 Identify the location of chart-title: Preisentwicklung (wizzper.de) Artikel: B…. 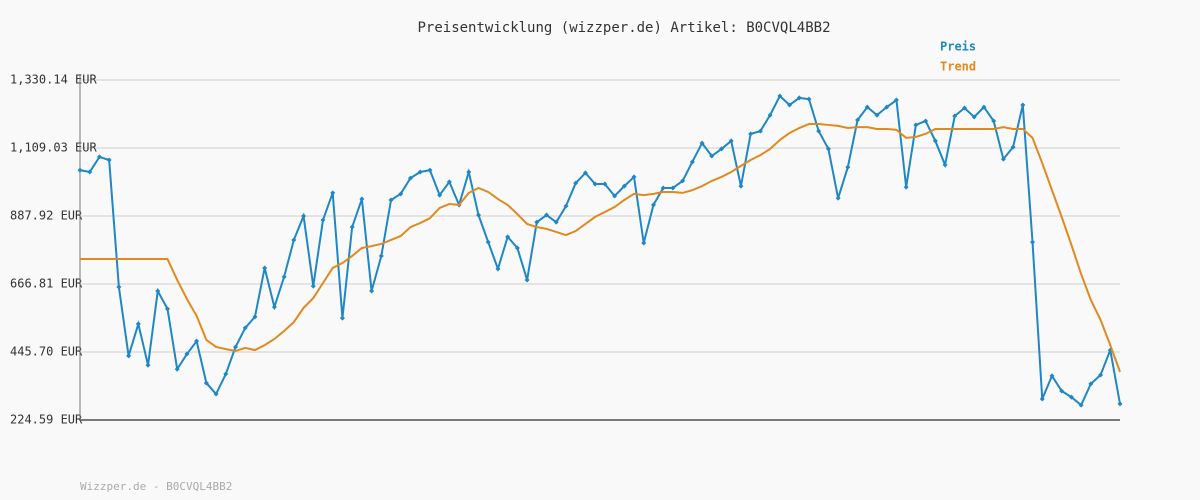
(623, 28).